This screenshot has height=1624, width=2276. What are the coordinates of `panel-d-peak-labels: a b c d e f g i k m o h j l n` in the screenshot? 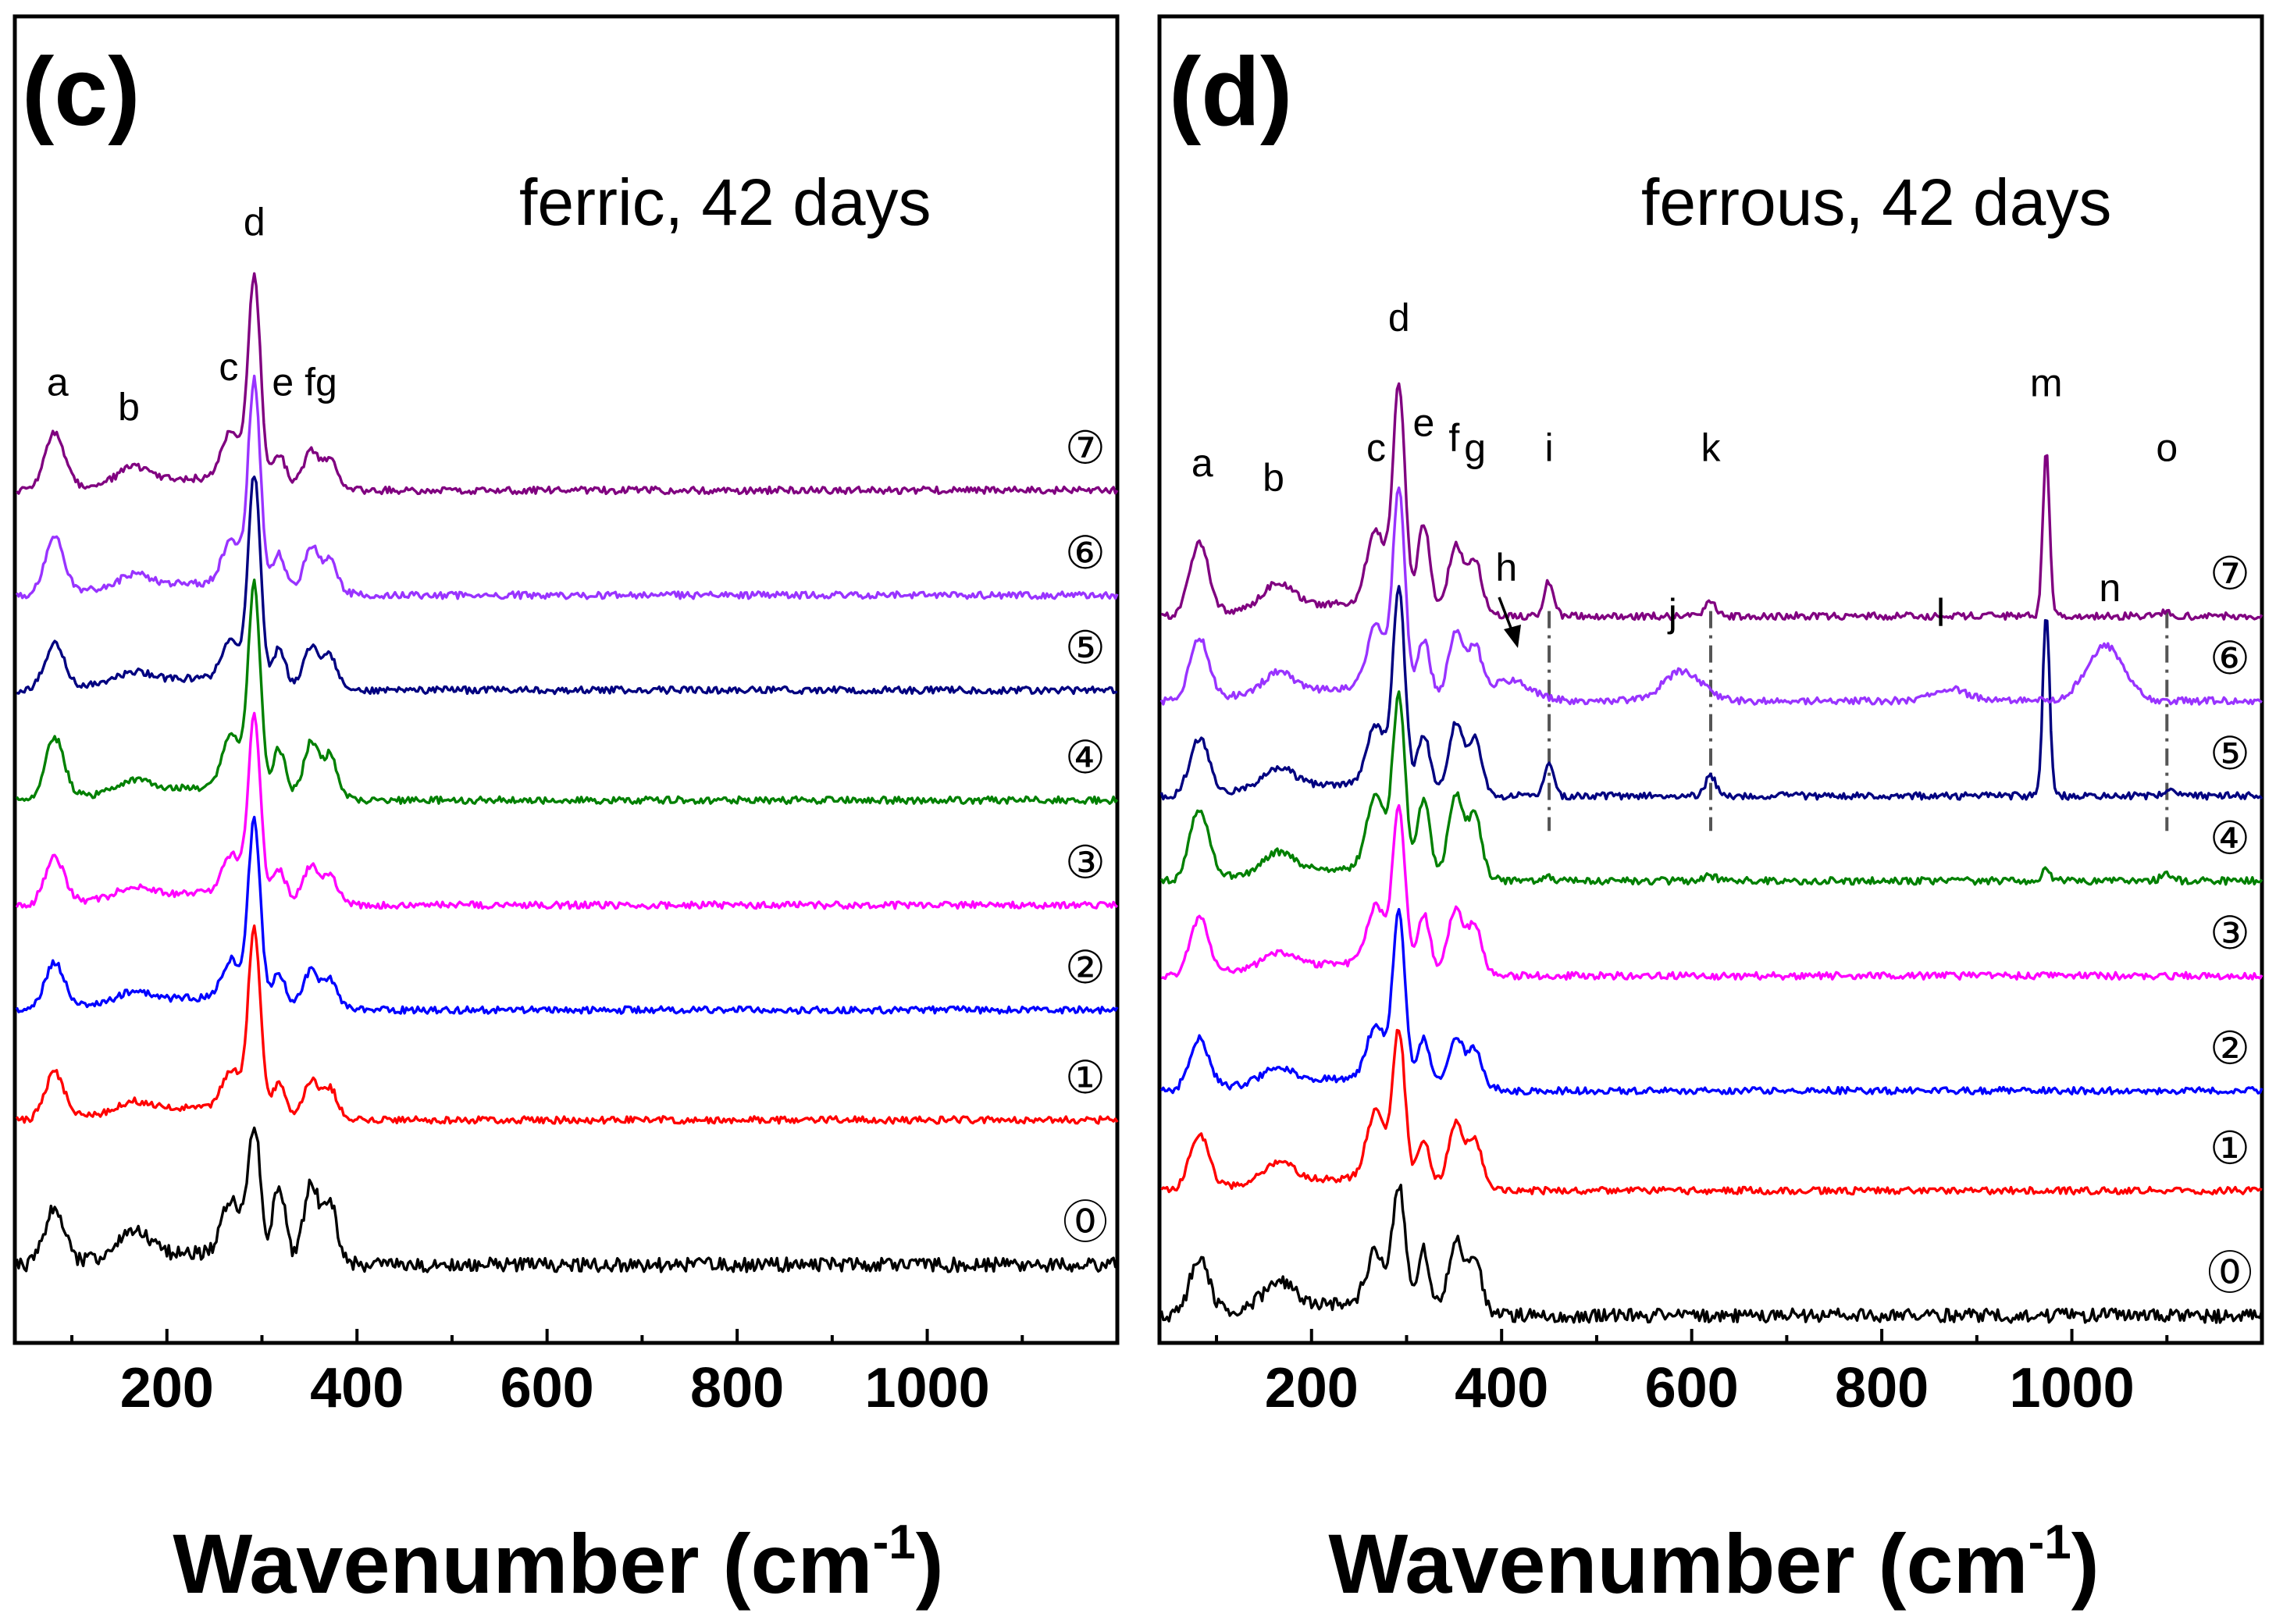 It's located at (1684, 466).